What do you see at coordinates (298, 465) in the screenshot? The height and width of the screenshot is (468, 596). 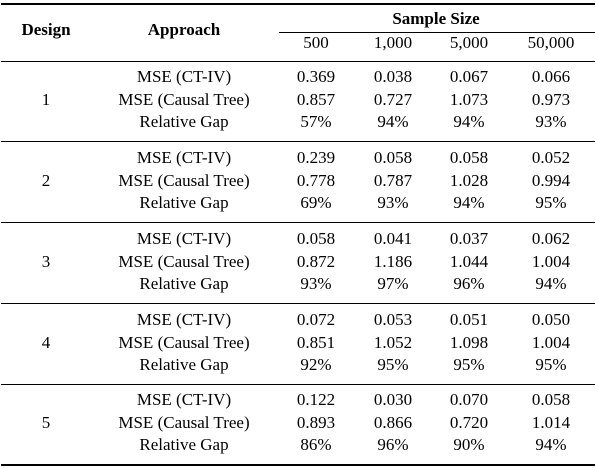 I see `bottom-rule` at bounding box center [298, 465].